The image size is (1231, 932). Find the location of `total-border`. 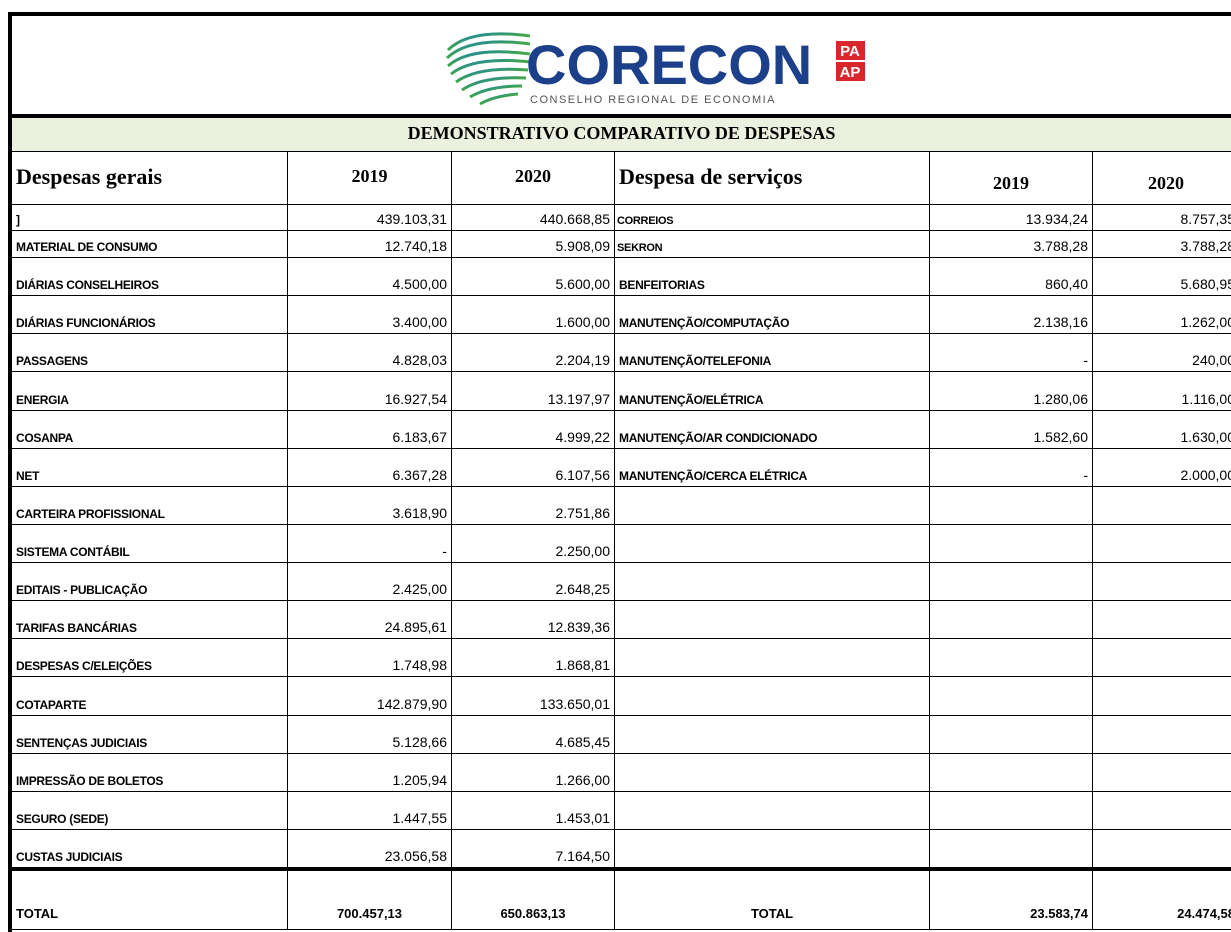

total-border is located at coordinates (621, 869).